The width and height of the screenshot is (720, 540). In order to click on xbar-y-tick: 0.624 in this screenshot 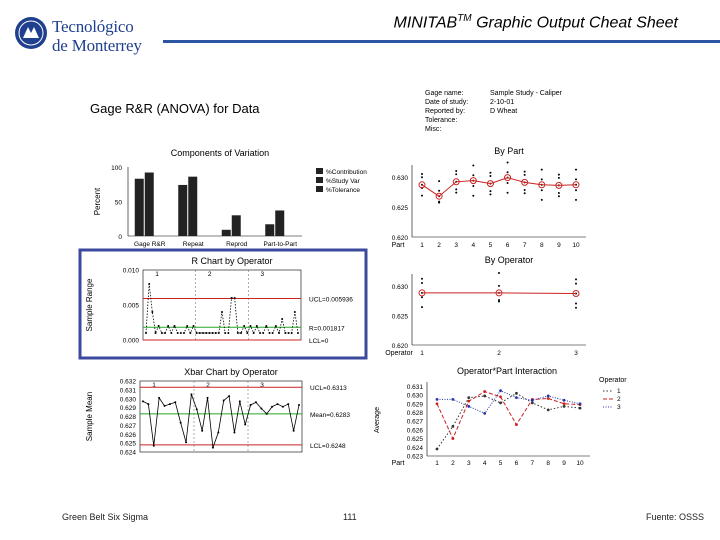, I will do `click(128, 453)`.